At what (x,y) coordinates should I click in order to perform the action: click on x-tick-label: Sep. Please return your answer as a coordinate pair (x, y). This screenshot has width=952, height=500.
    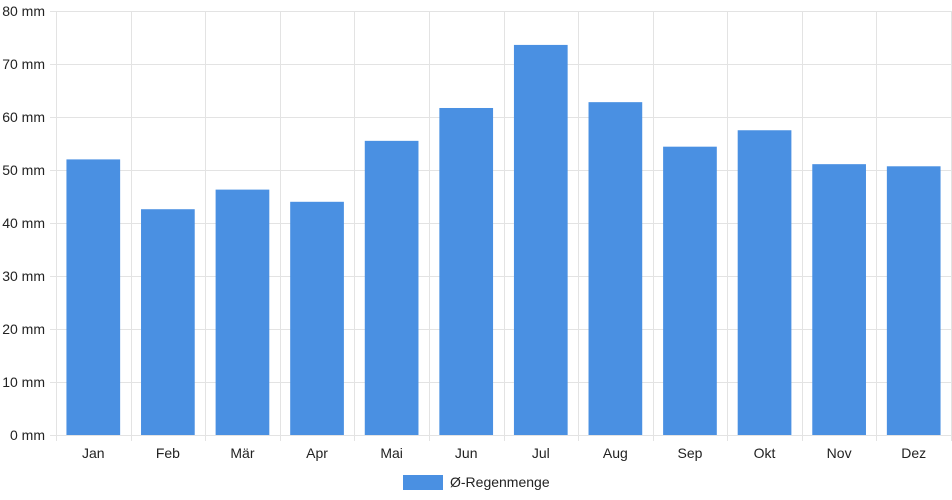
    Looking at the image, I should click on (689, 453).